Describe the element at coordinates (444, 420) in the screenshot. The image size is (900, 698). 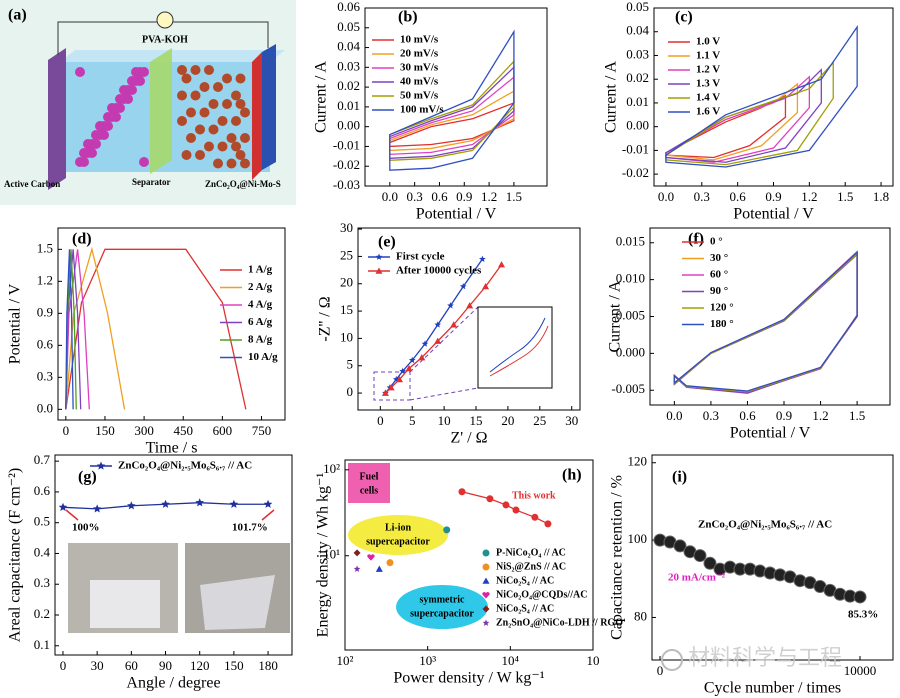
I see `x-tick-label: 10` at that location.